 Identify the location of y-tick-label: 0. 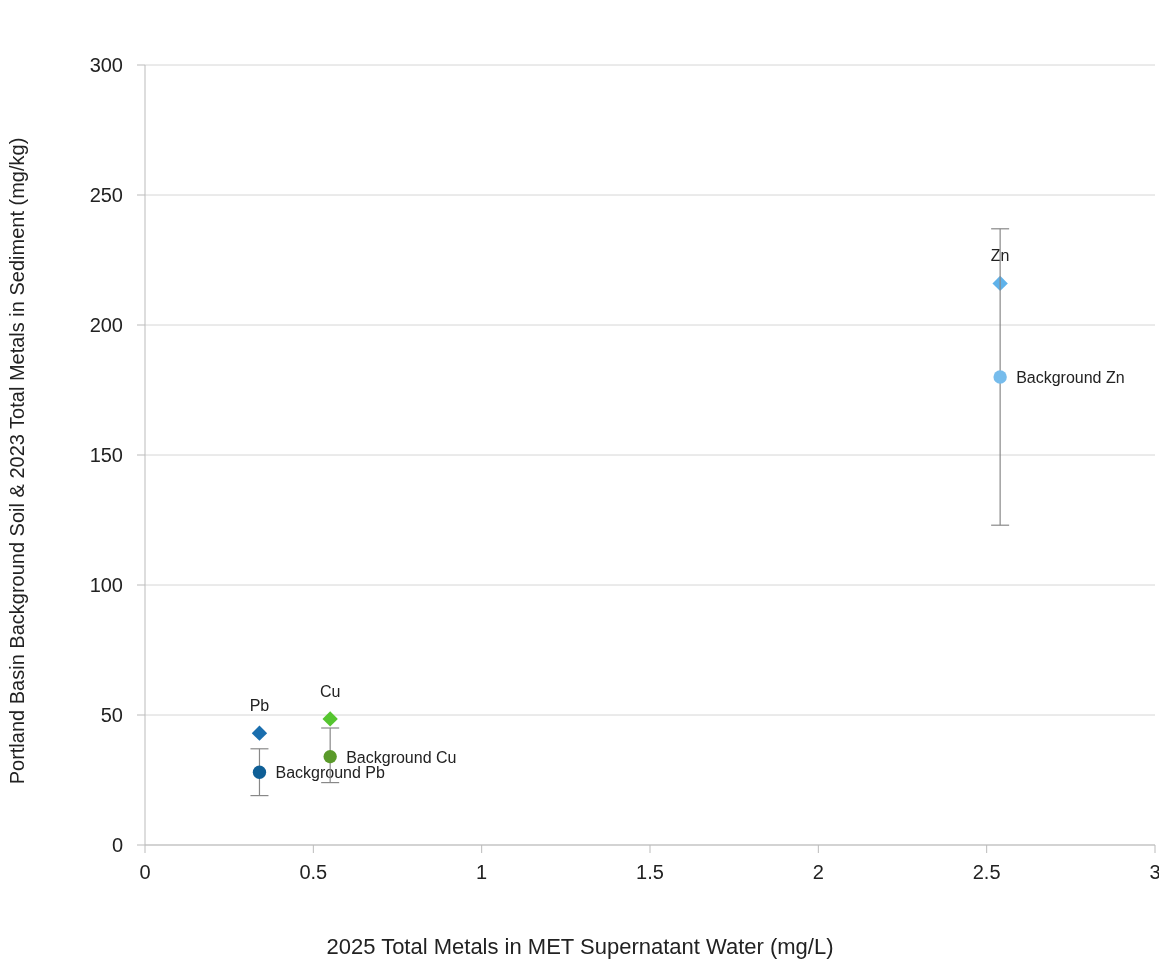
(117, 845).